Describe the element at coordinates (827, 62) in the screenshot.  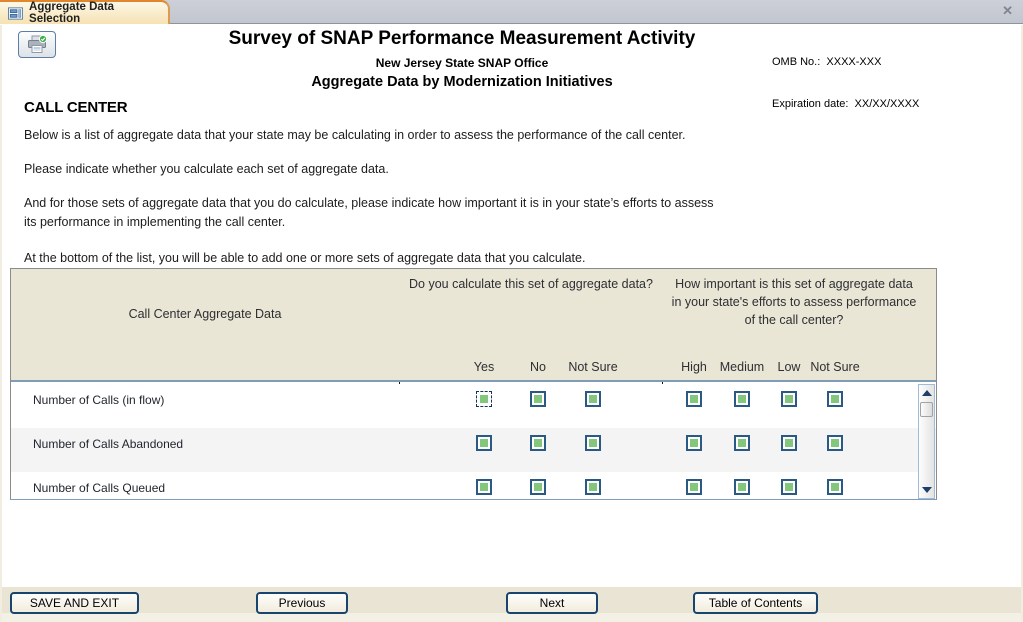
I see `omb-number: OMB No.: XXXX-XXX` at that location.